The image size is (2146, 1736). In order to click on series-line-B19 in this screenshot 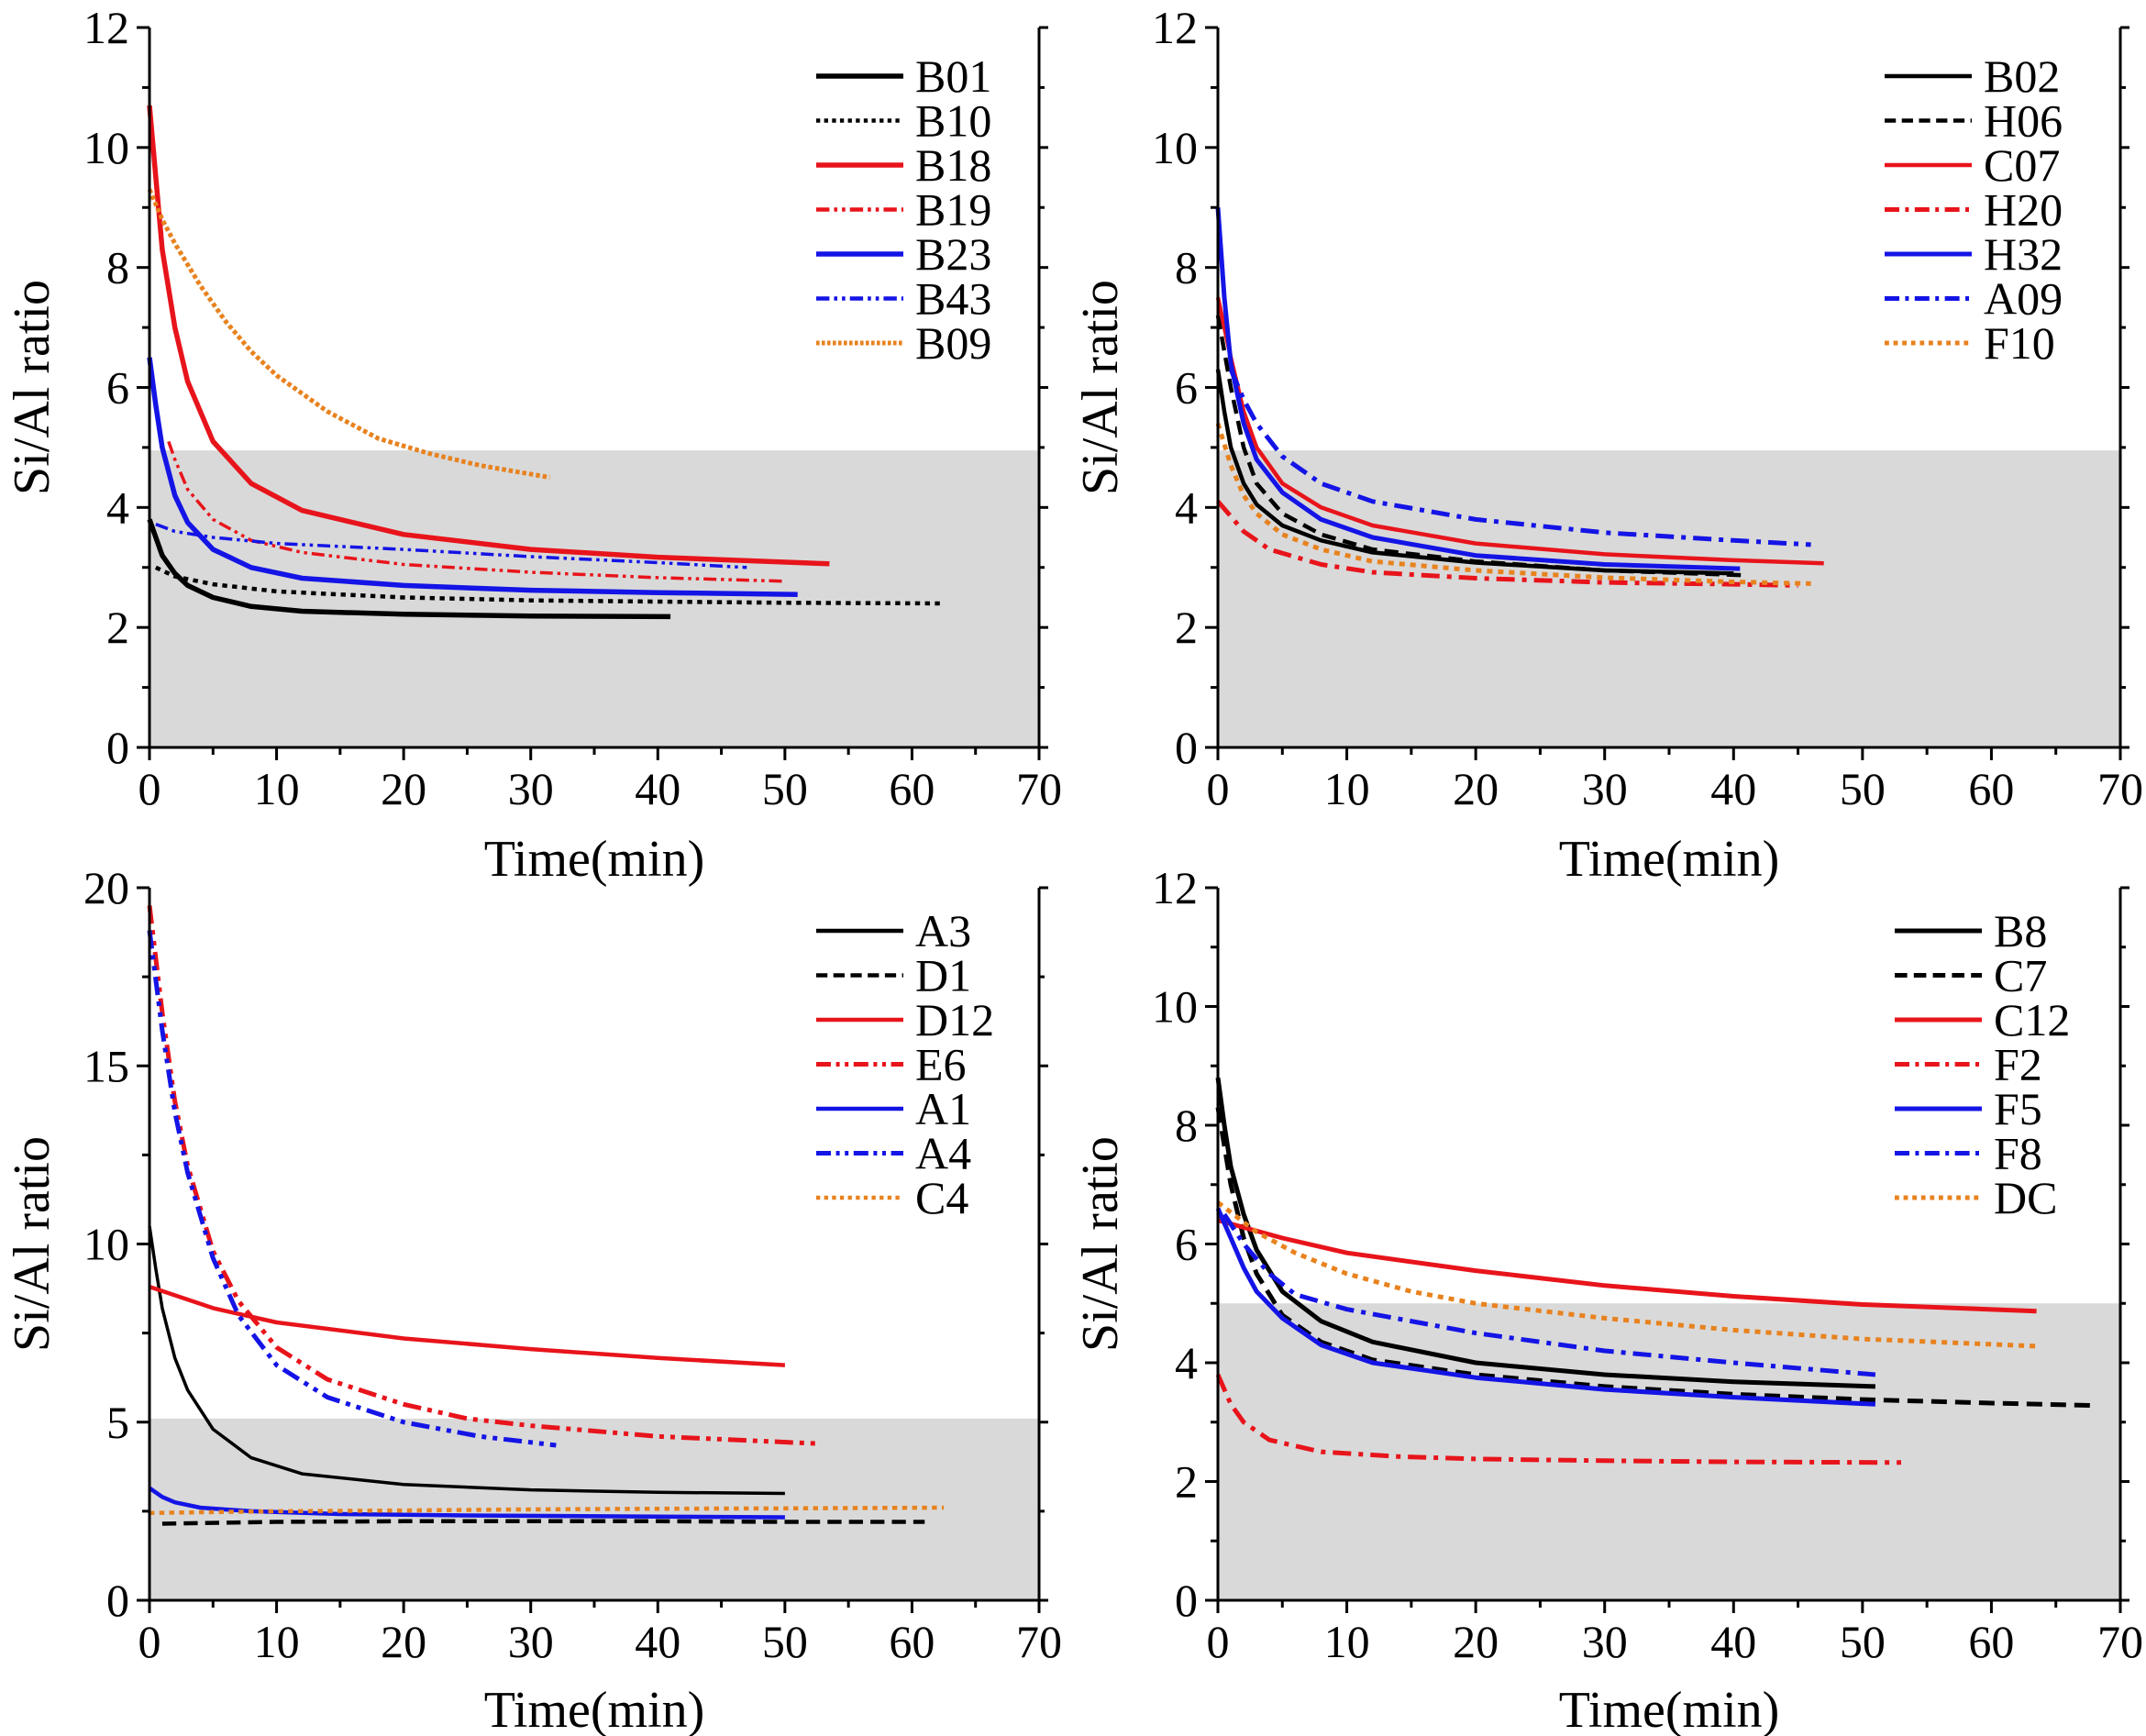, I will do `click(476, 512)`.